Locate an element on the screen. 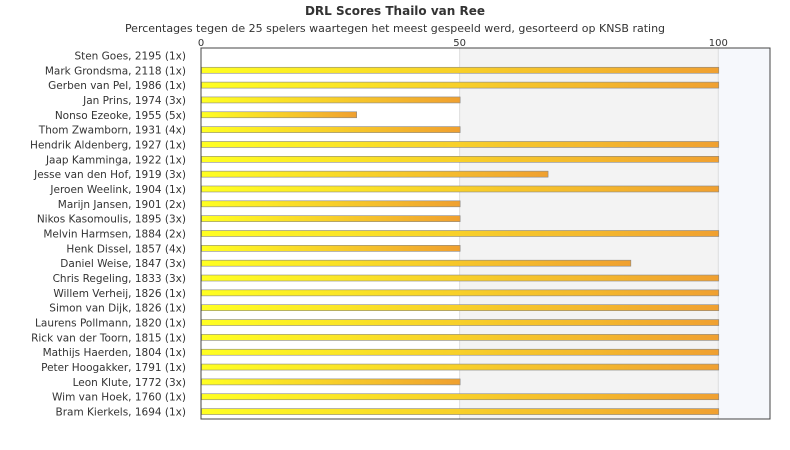  category-label: Mark Grondsma, 2118 (1x) is located at coordinates (115, 71).